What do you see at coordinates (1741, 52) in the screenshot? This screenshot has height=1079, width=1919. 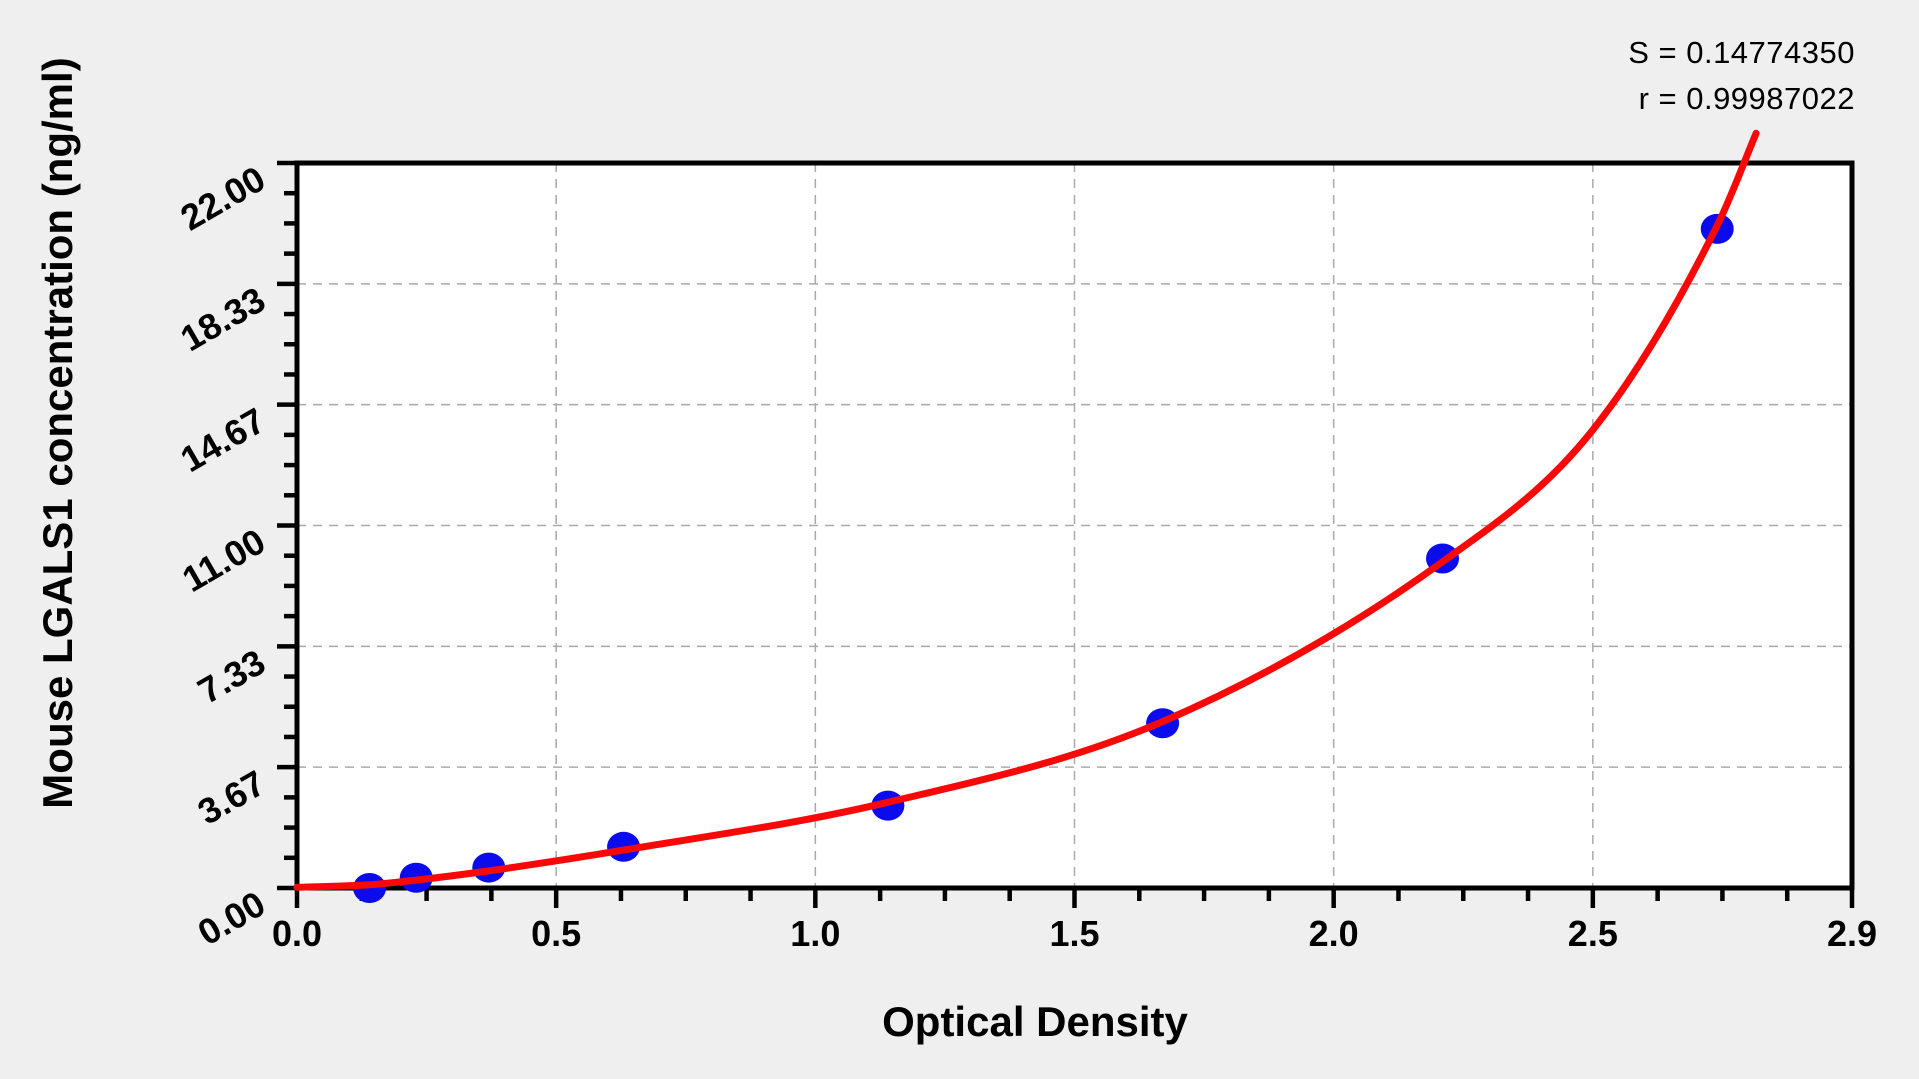 I see `fit-statistic-s: S = 0.14774350` at bounding box center [1741, 52].